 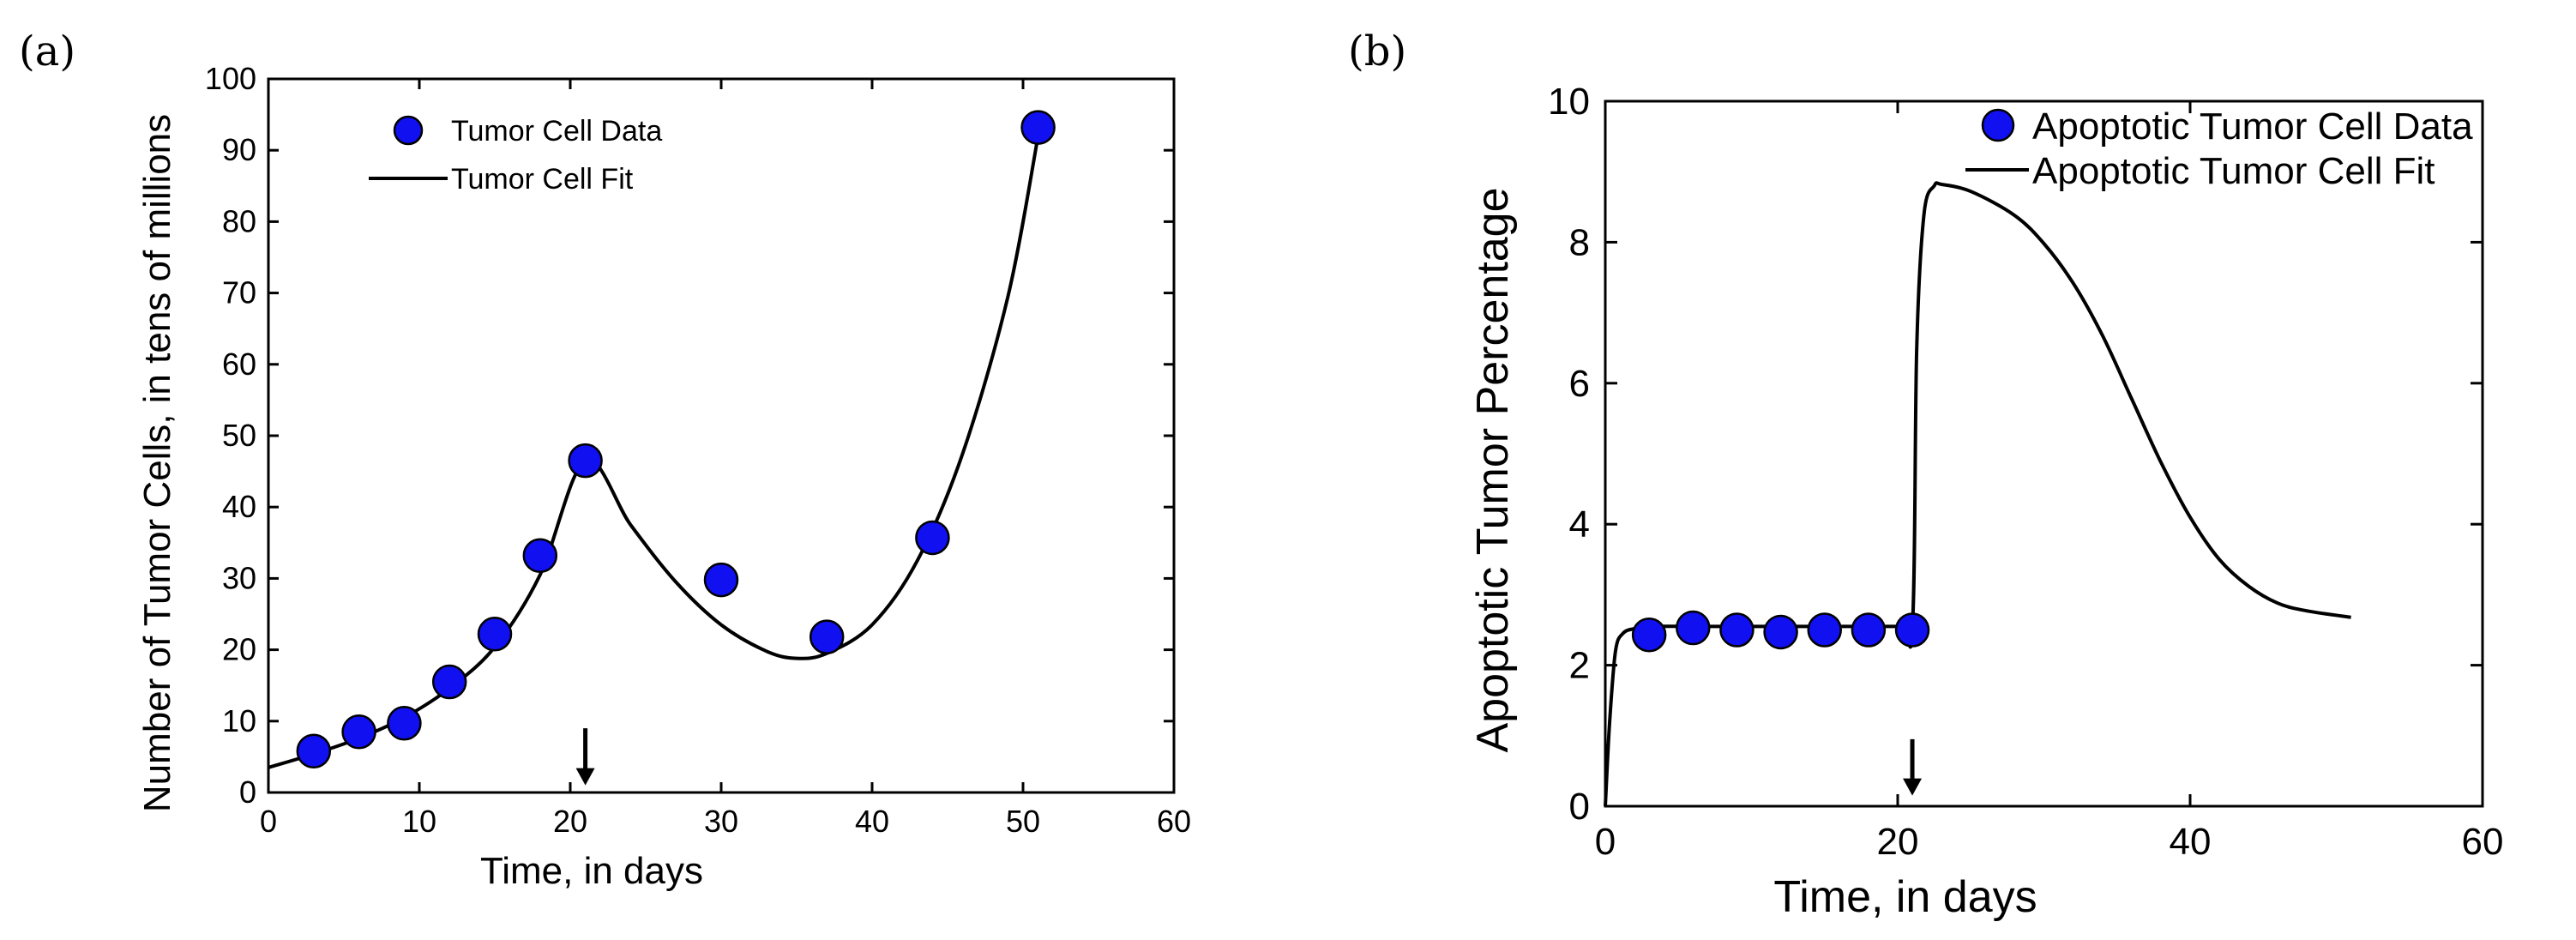 I want to click on panel-a-arrow-head, so click(x=585, y=777).